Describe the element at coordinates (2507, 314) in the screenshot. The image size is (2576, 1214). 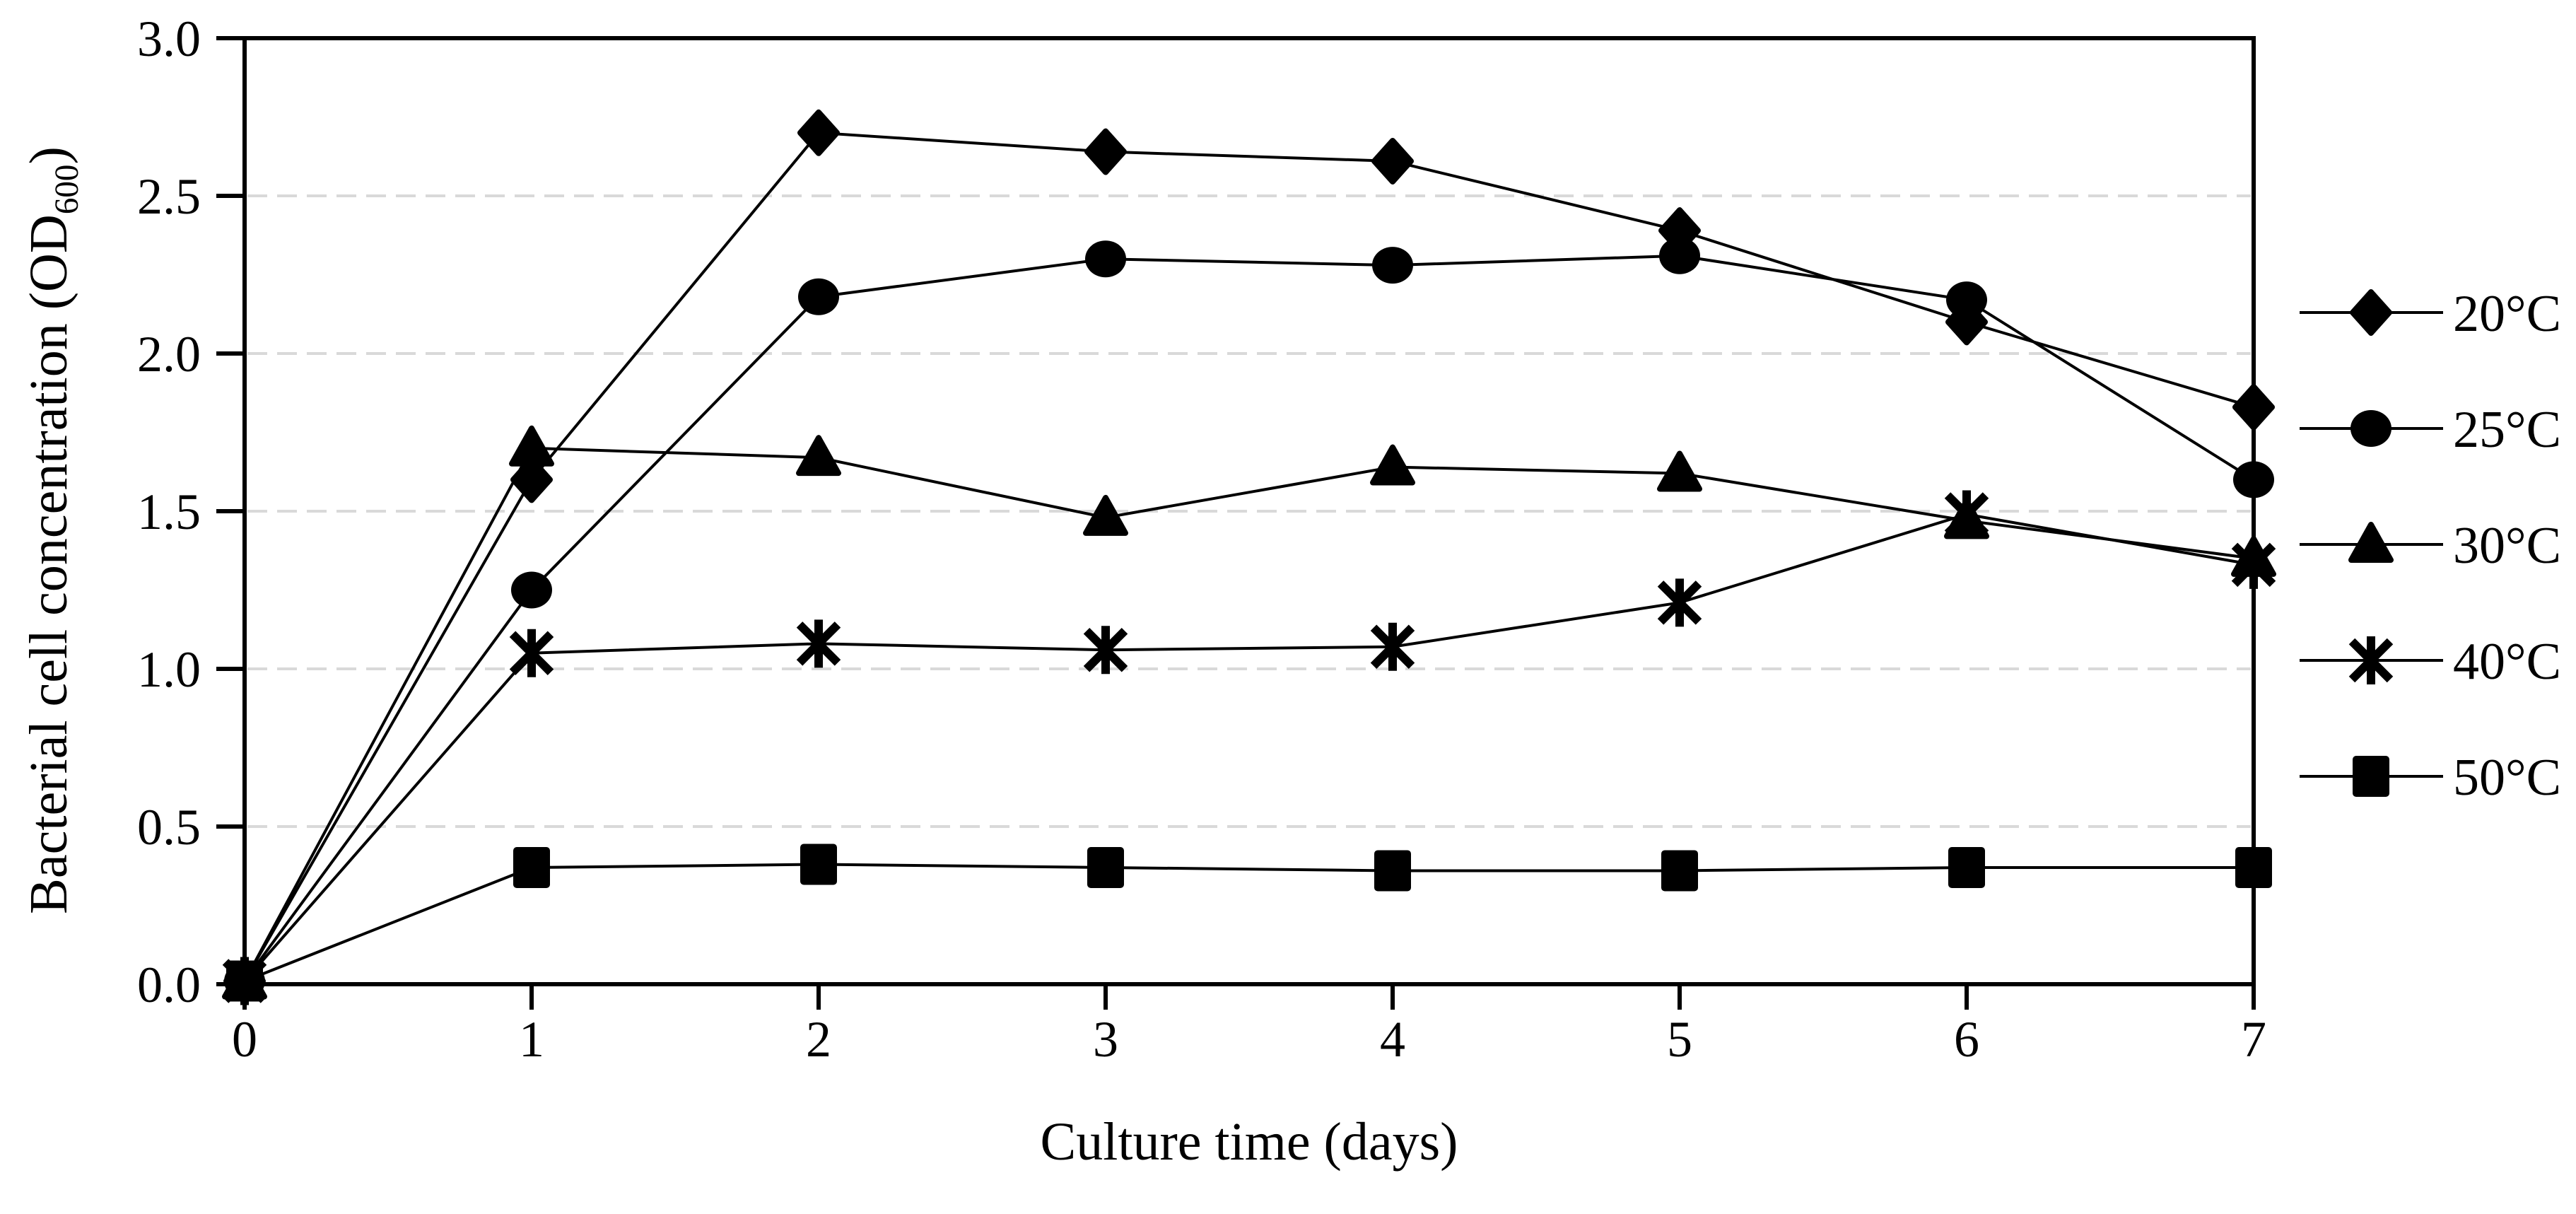
I see `legend-label: 20°C` at that location.